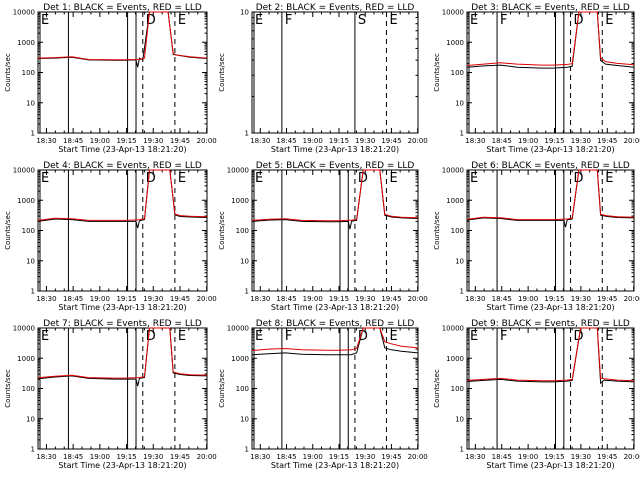 This screenshot has width=640, height=480. I want to click on panel-title: Det 4: BLACK = Events, RED = LLD, so click(122, 166).